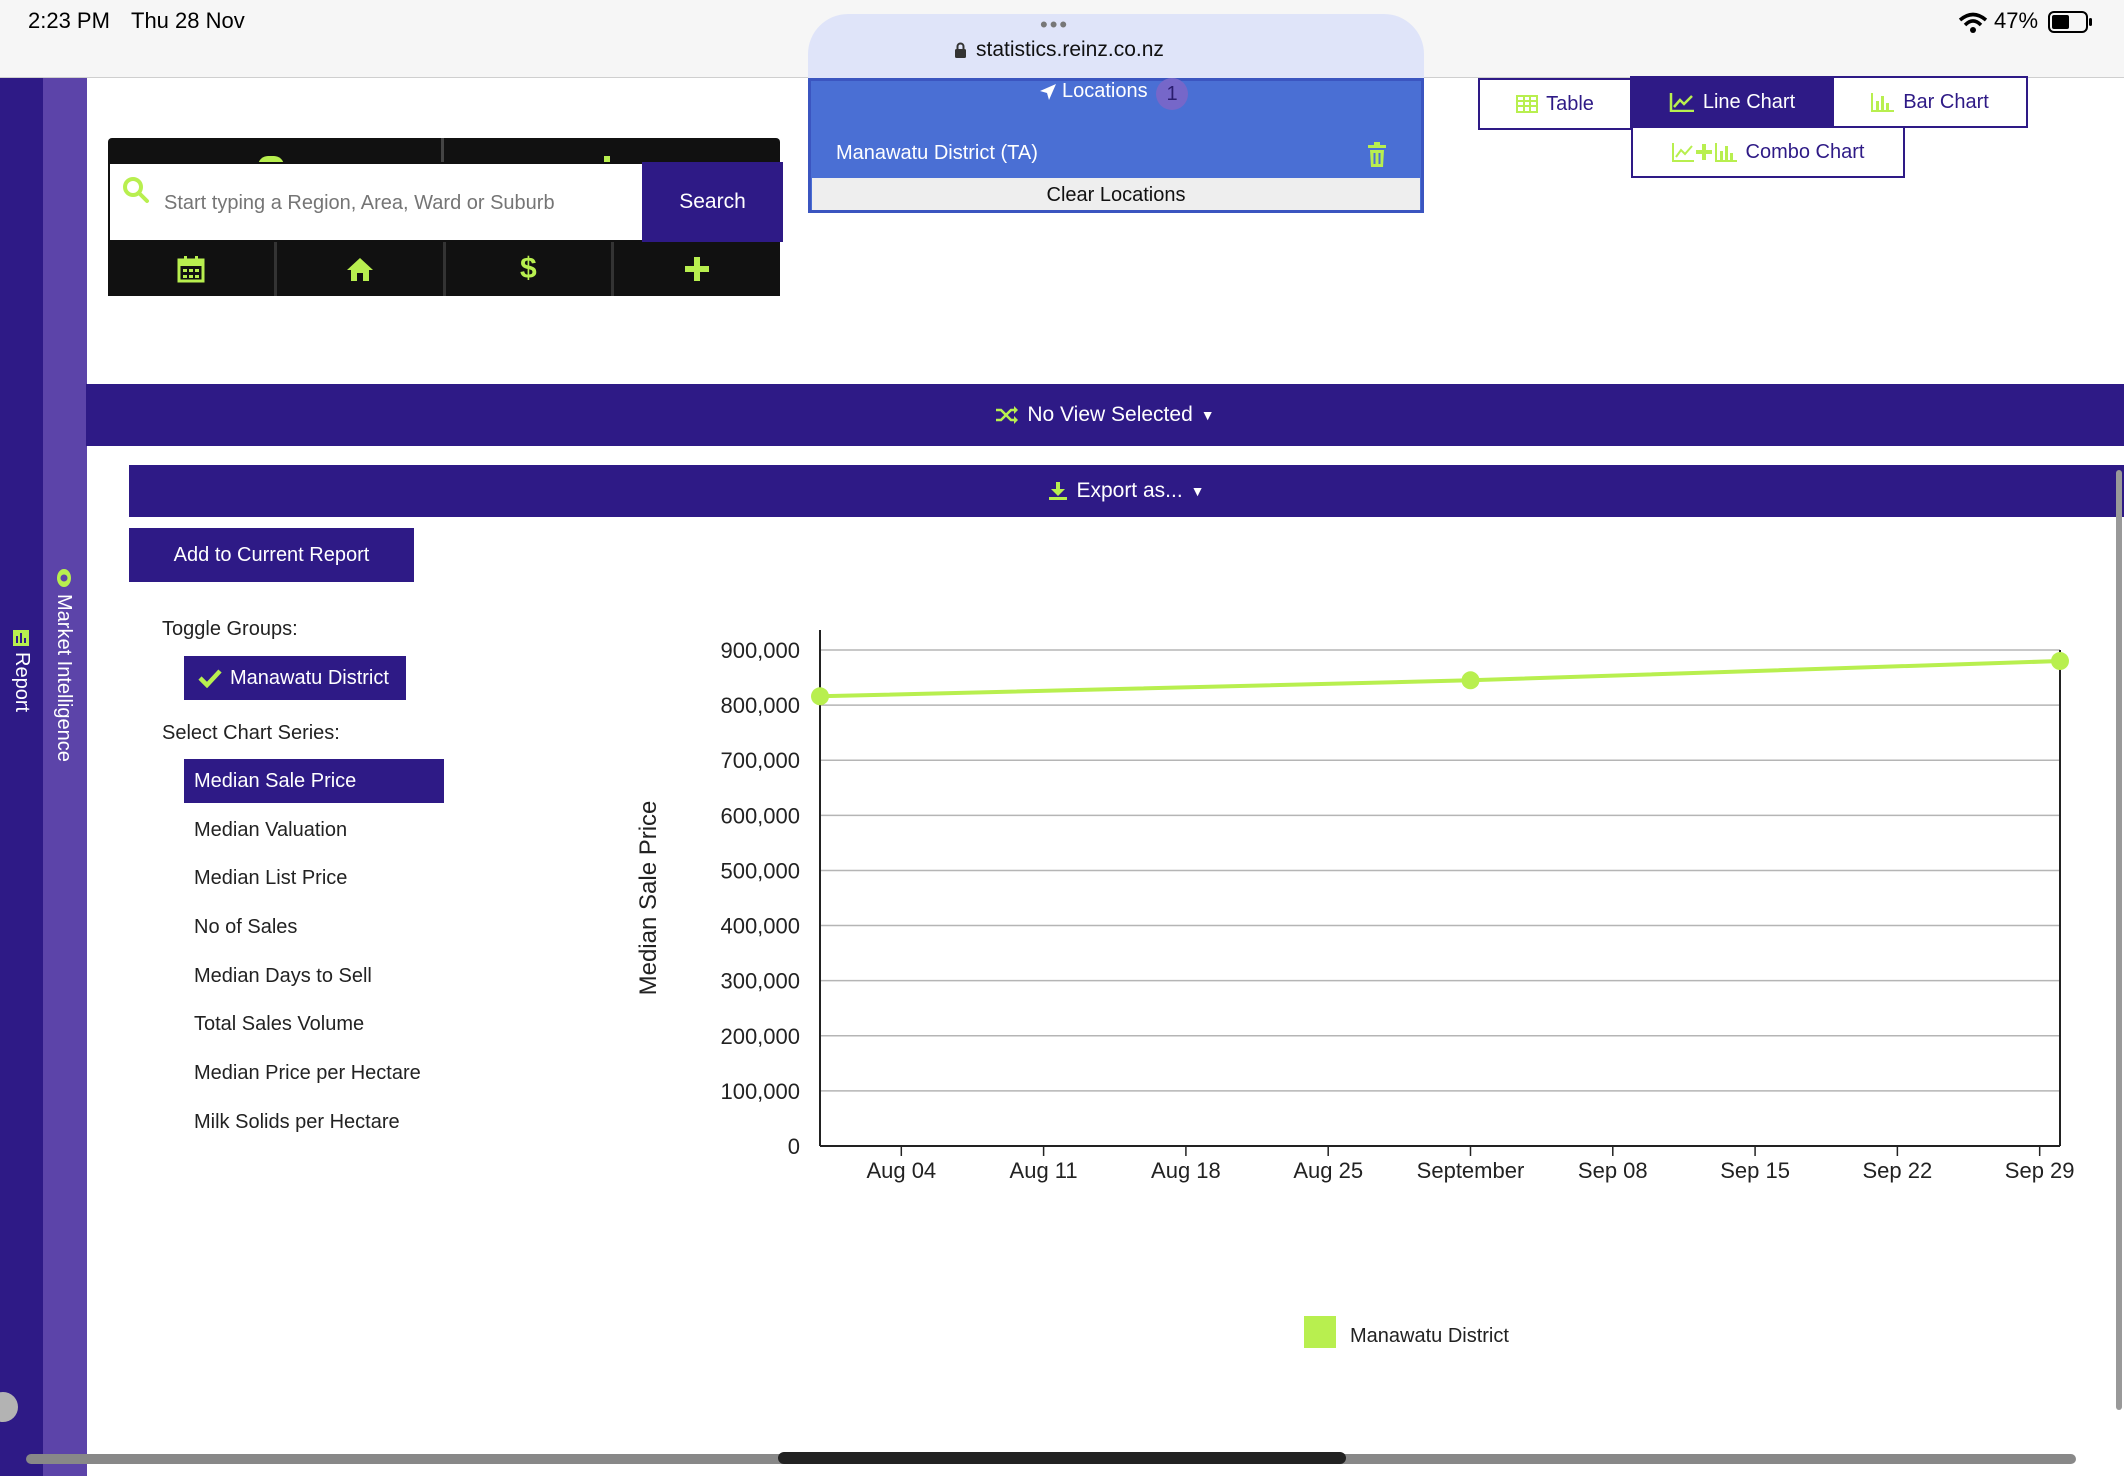  I want to click on heart-icon, so click(271, 161).